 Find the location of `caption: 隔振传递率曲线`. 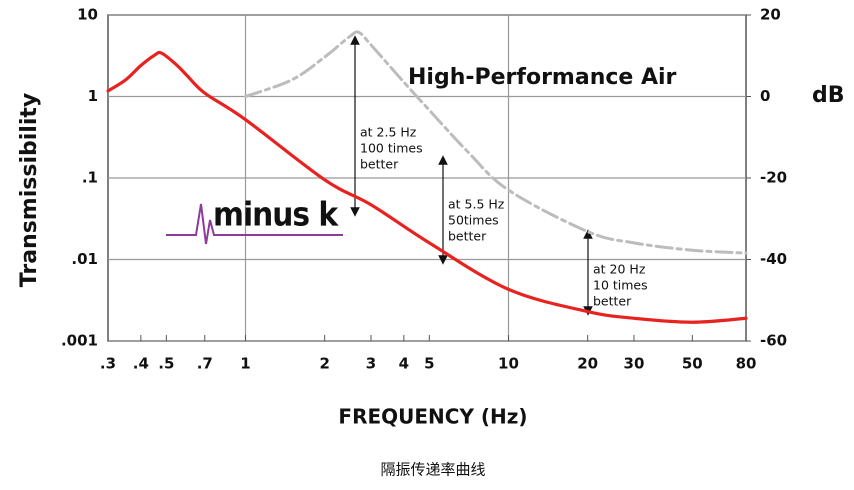

caption: 隔振传递率曲线 is located at coordinates (432, 470).